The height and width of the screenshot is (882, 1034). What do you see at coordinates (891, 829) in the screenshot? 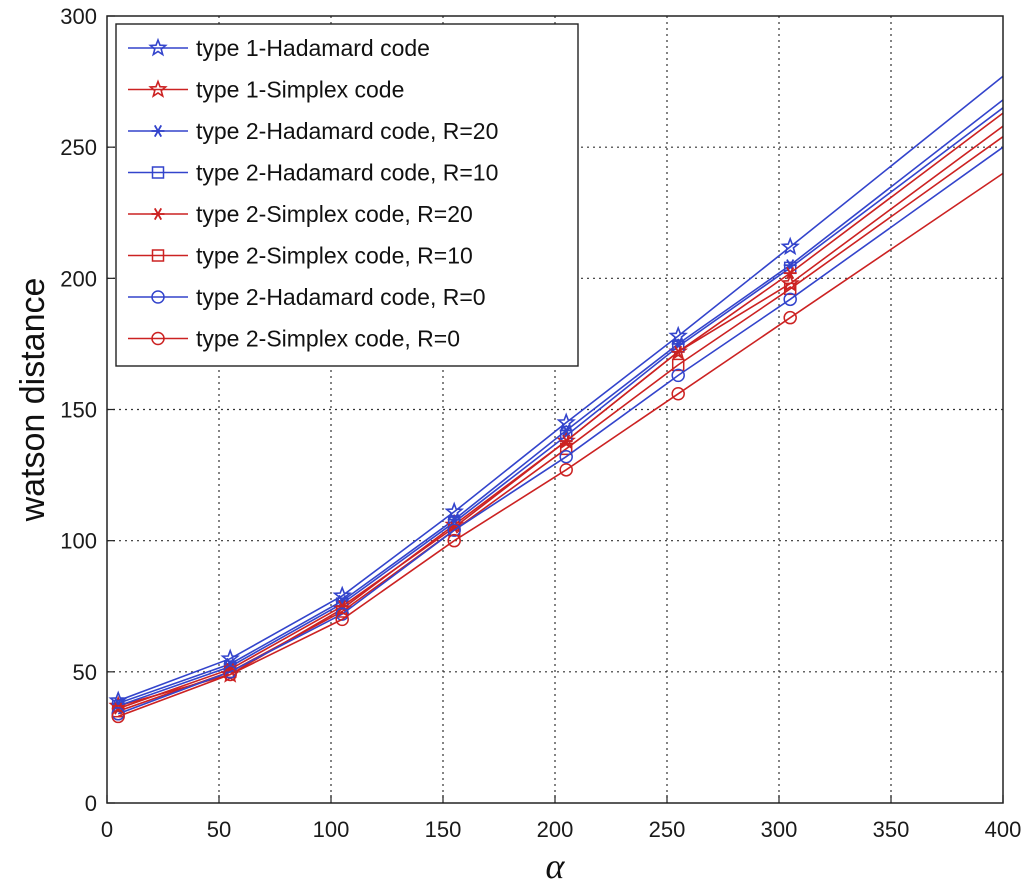
I see `x-tick-label: 350` at bounding box center [891, 829].